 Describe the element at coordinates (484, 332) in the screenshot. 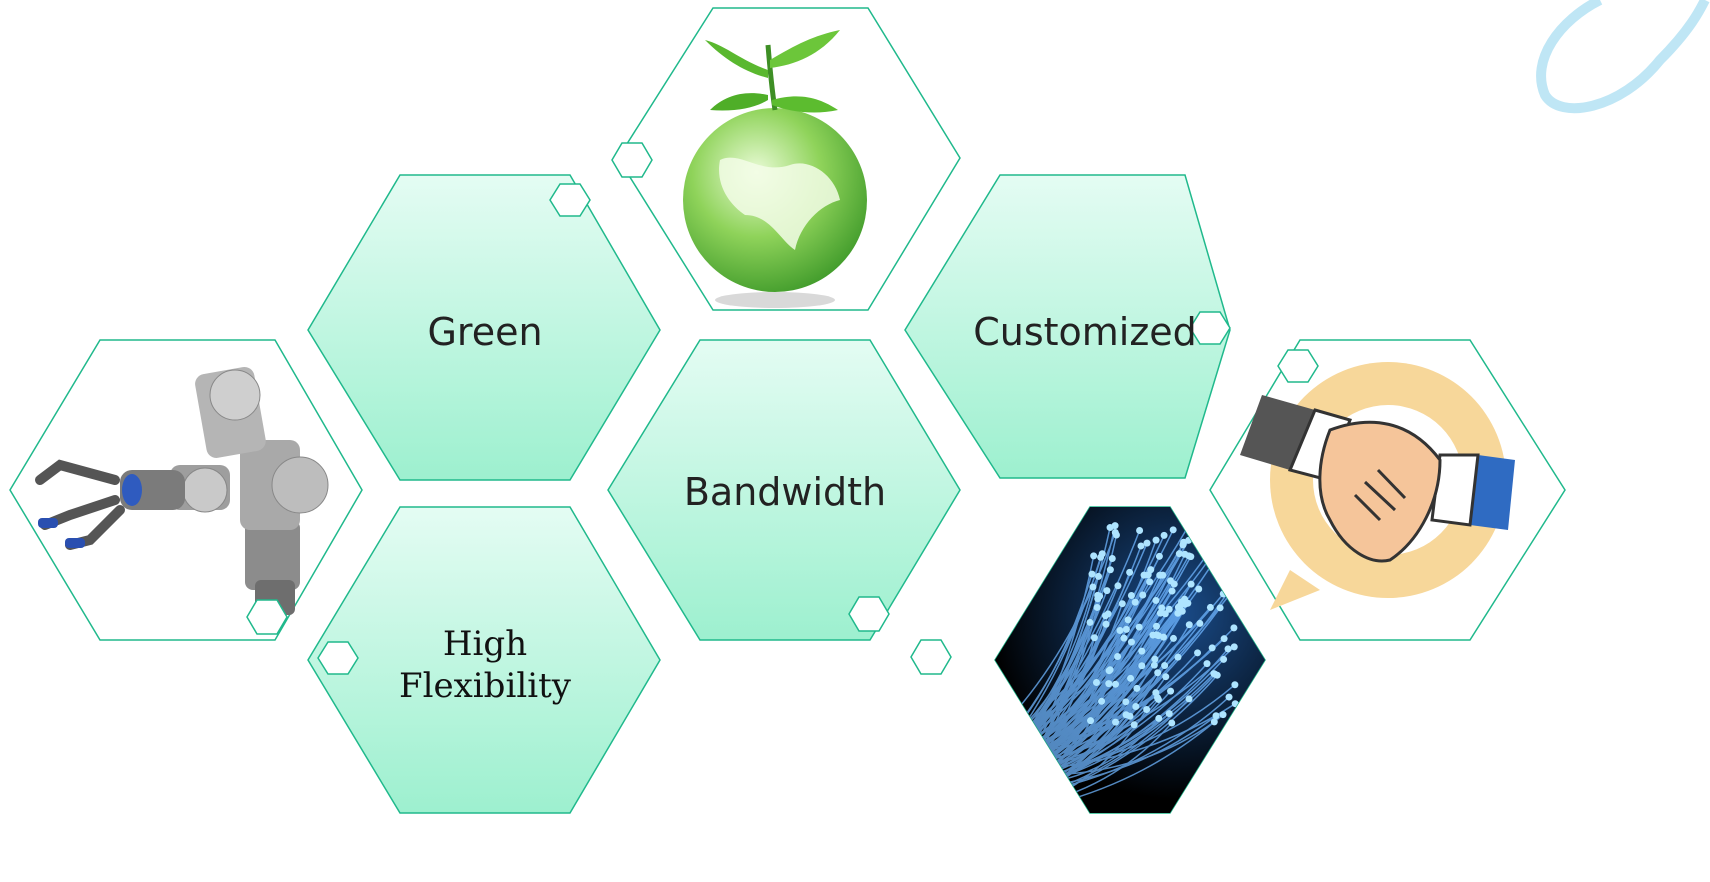

I see `hexagon-label: Green` at that location.